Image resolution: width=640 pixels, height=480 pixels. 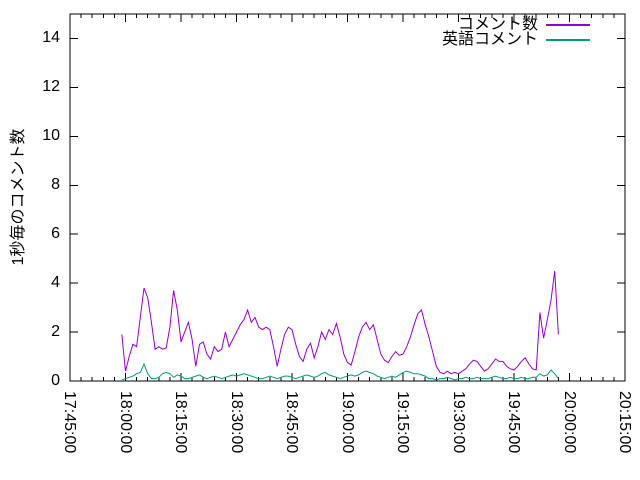 What do you see at coordinates (497, 24) in the screenshot?
I see `legend-label-comments: コメント数` at bounding box center [497, 24].